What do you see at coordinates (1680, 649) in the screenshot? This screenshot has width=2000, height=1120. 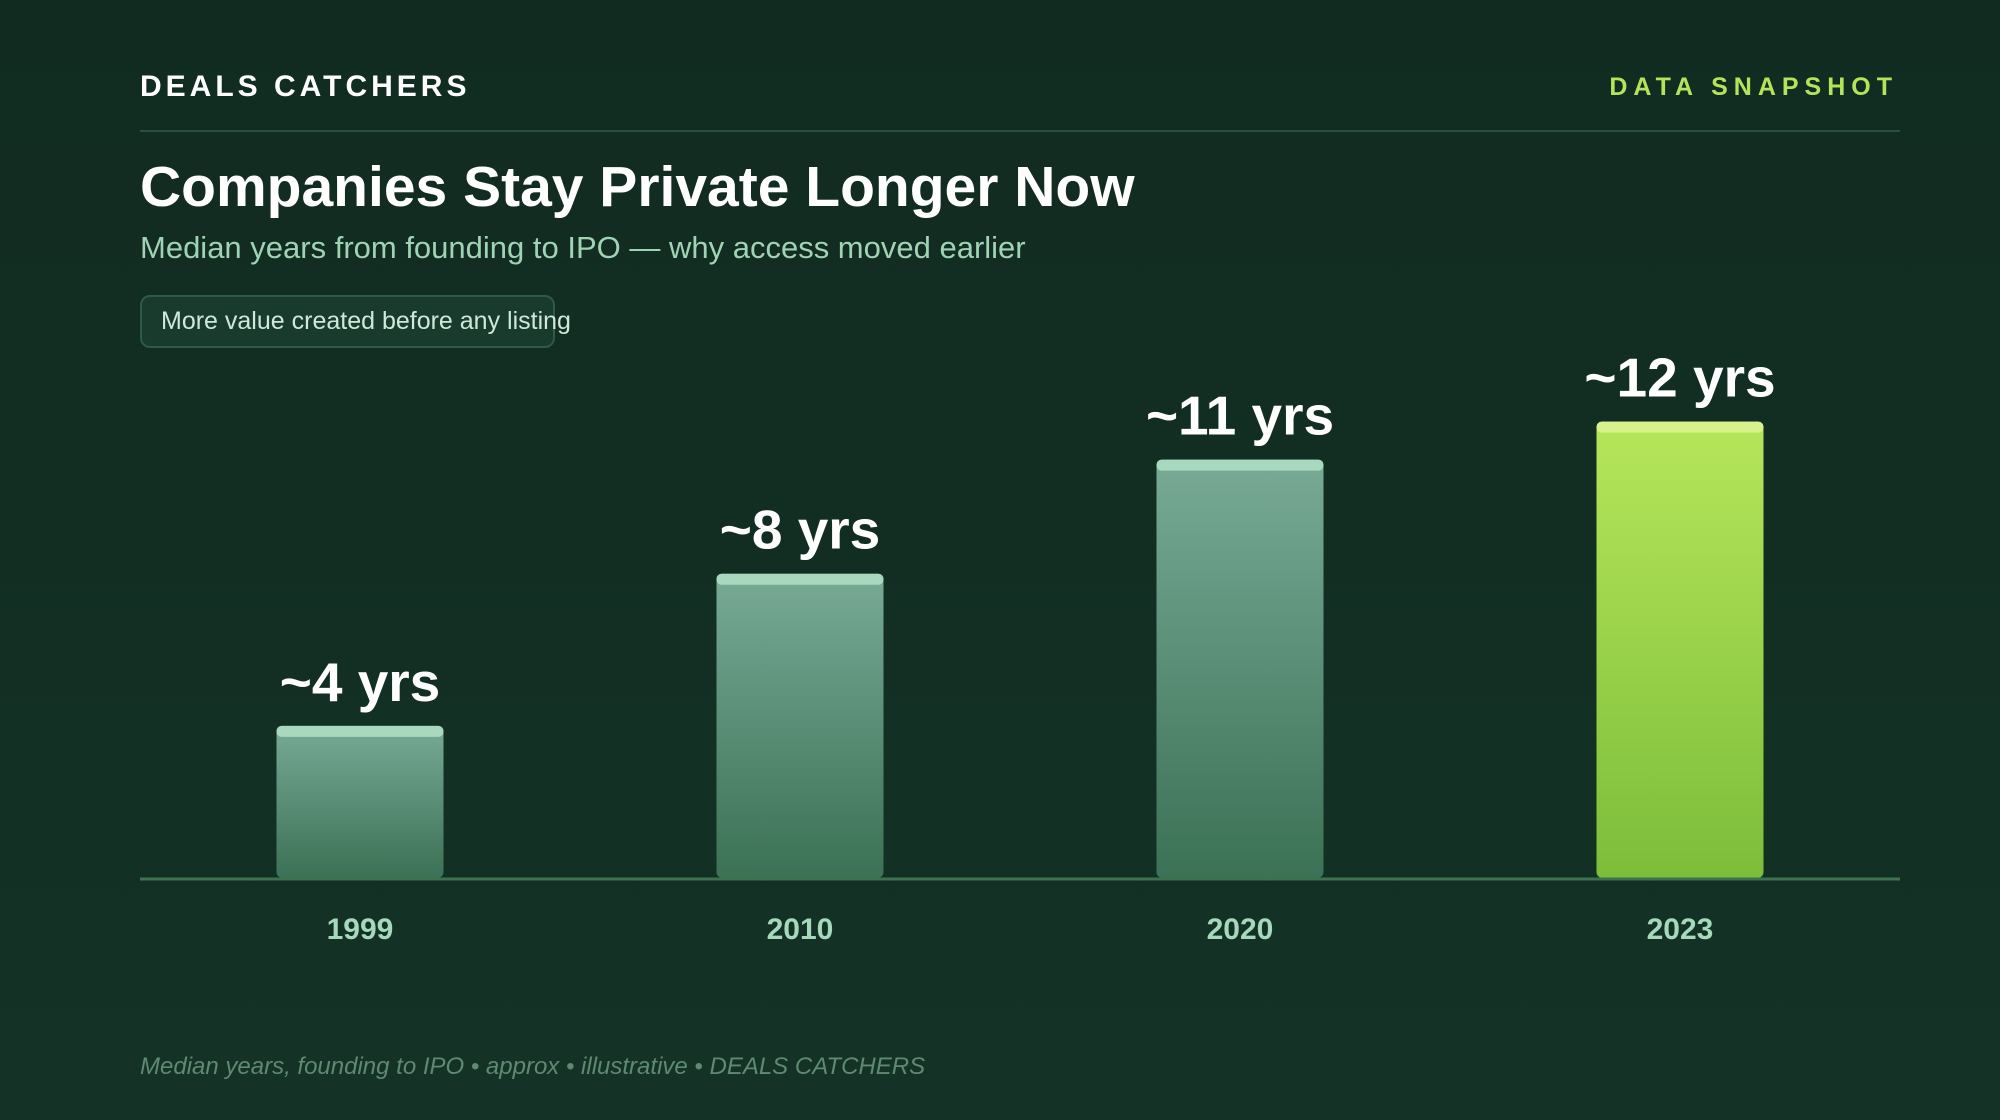 I see `bar-2023` at bounding box center [1680, 649].